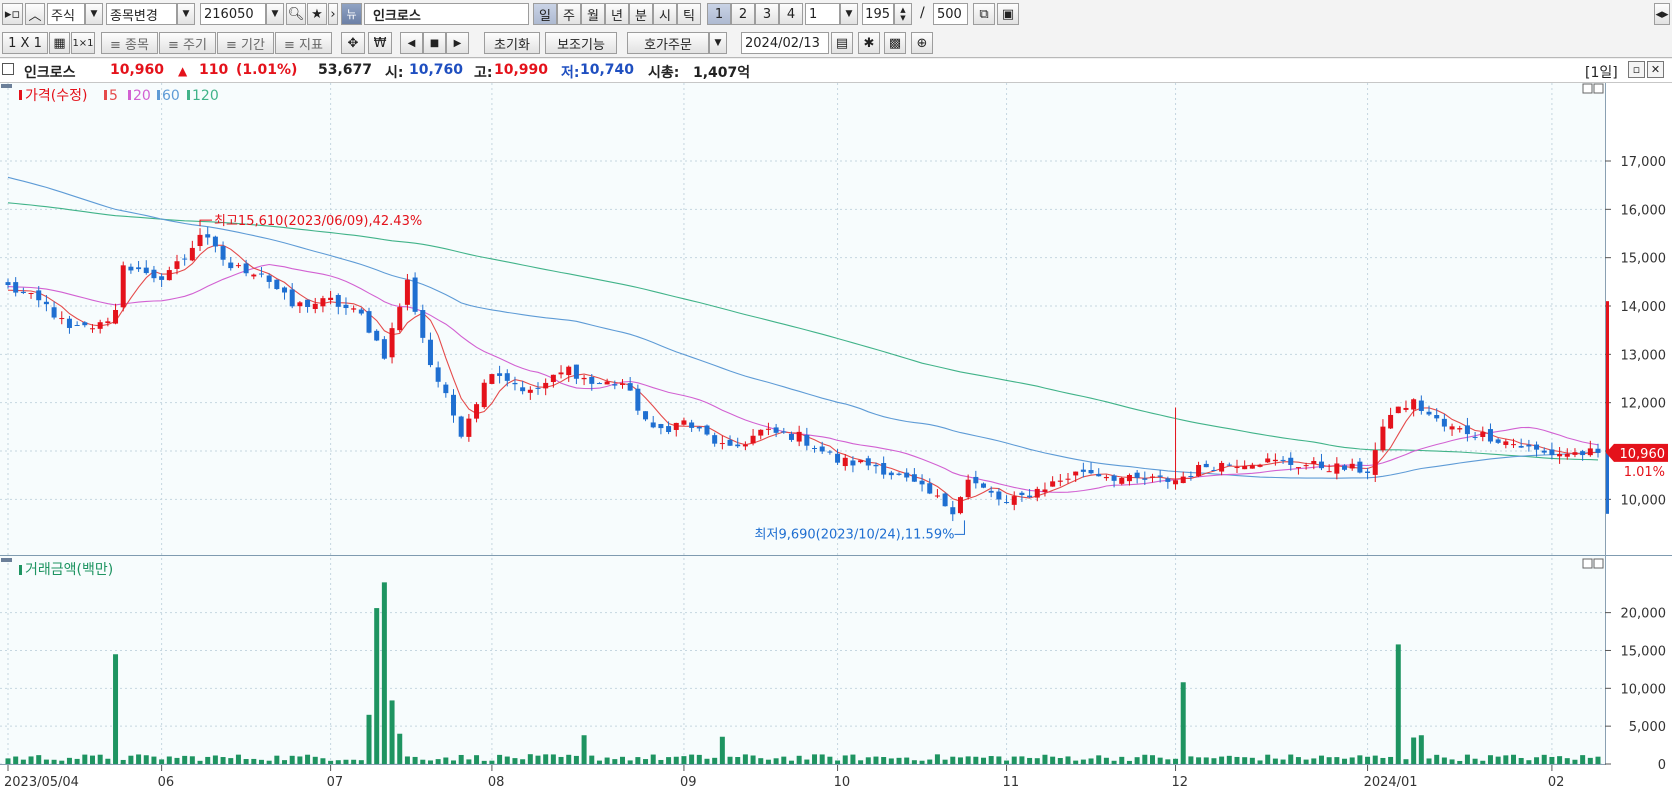 This screenshot has height=793, width=1672. Describe the element at coordinates (665, 14) in the screenshot. I see `period-hour-button: 시` at that location.